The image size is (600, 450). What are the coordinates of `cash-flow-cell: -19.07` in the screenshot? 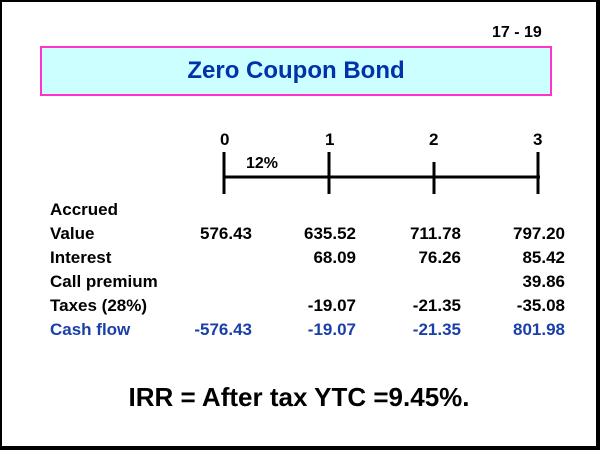 It's located at (331, 329).